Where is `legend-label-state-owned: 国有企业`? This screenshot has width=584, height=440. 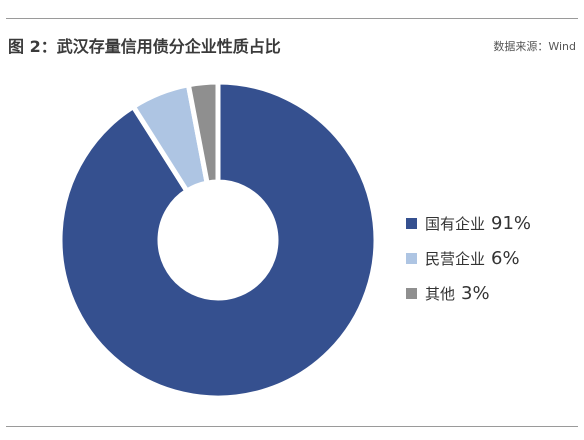
legend-label-state-owned: 国有企业 is located at coordinates (455, 223).